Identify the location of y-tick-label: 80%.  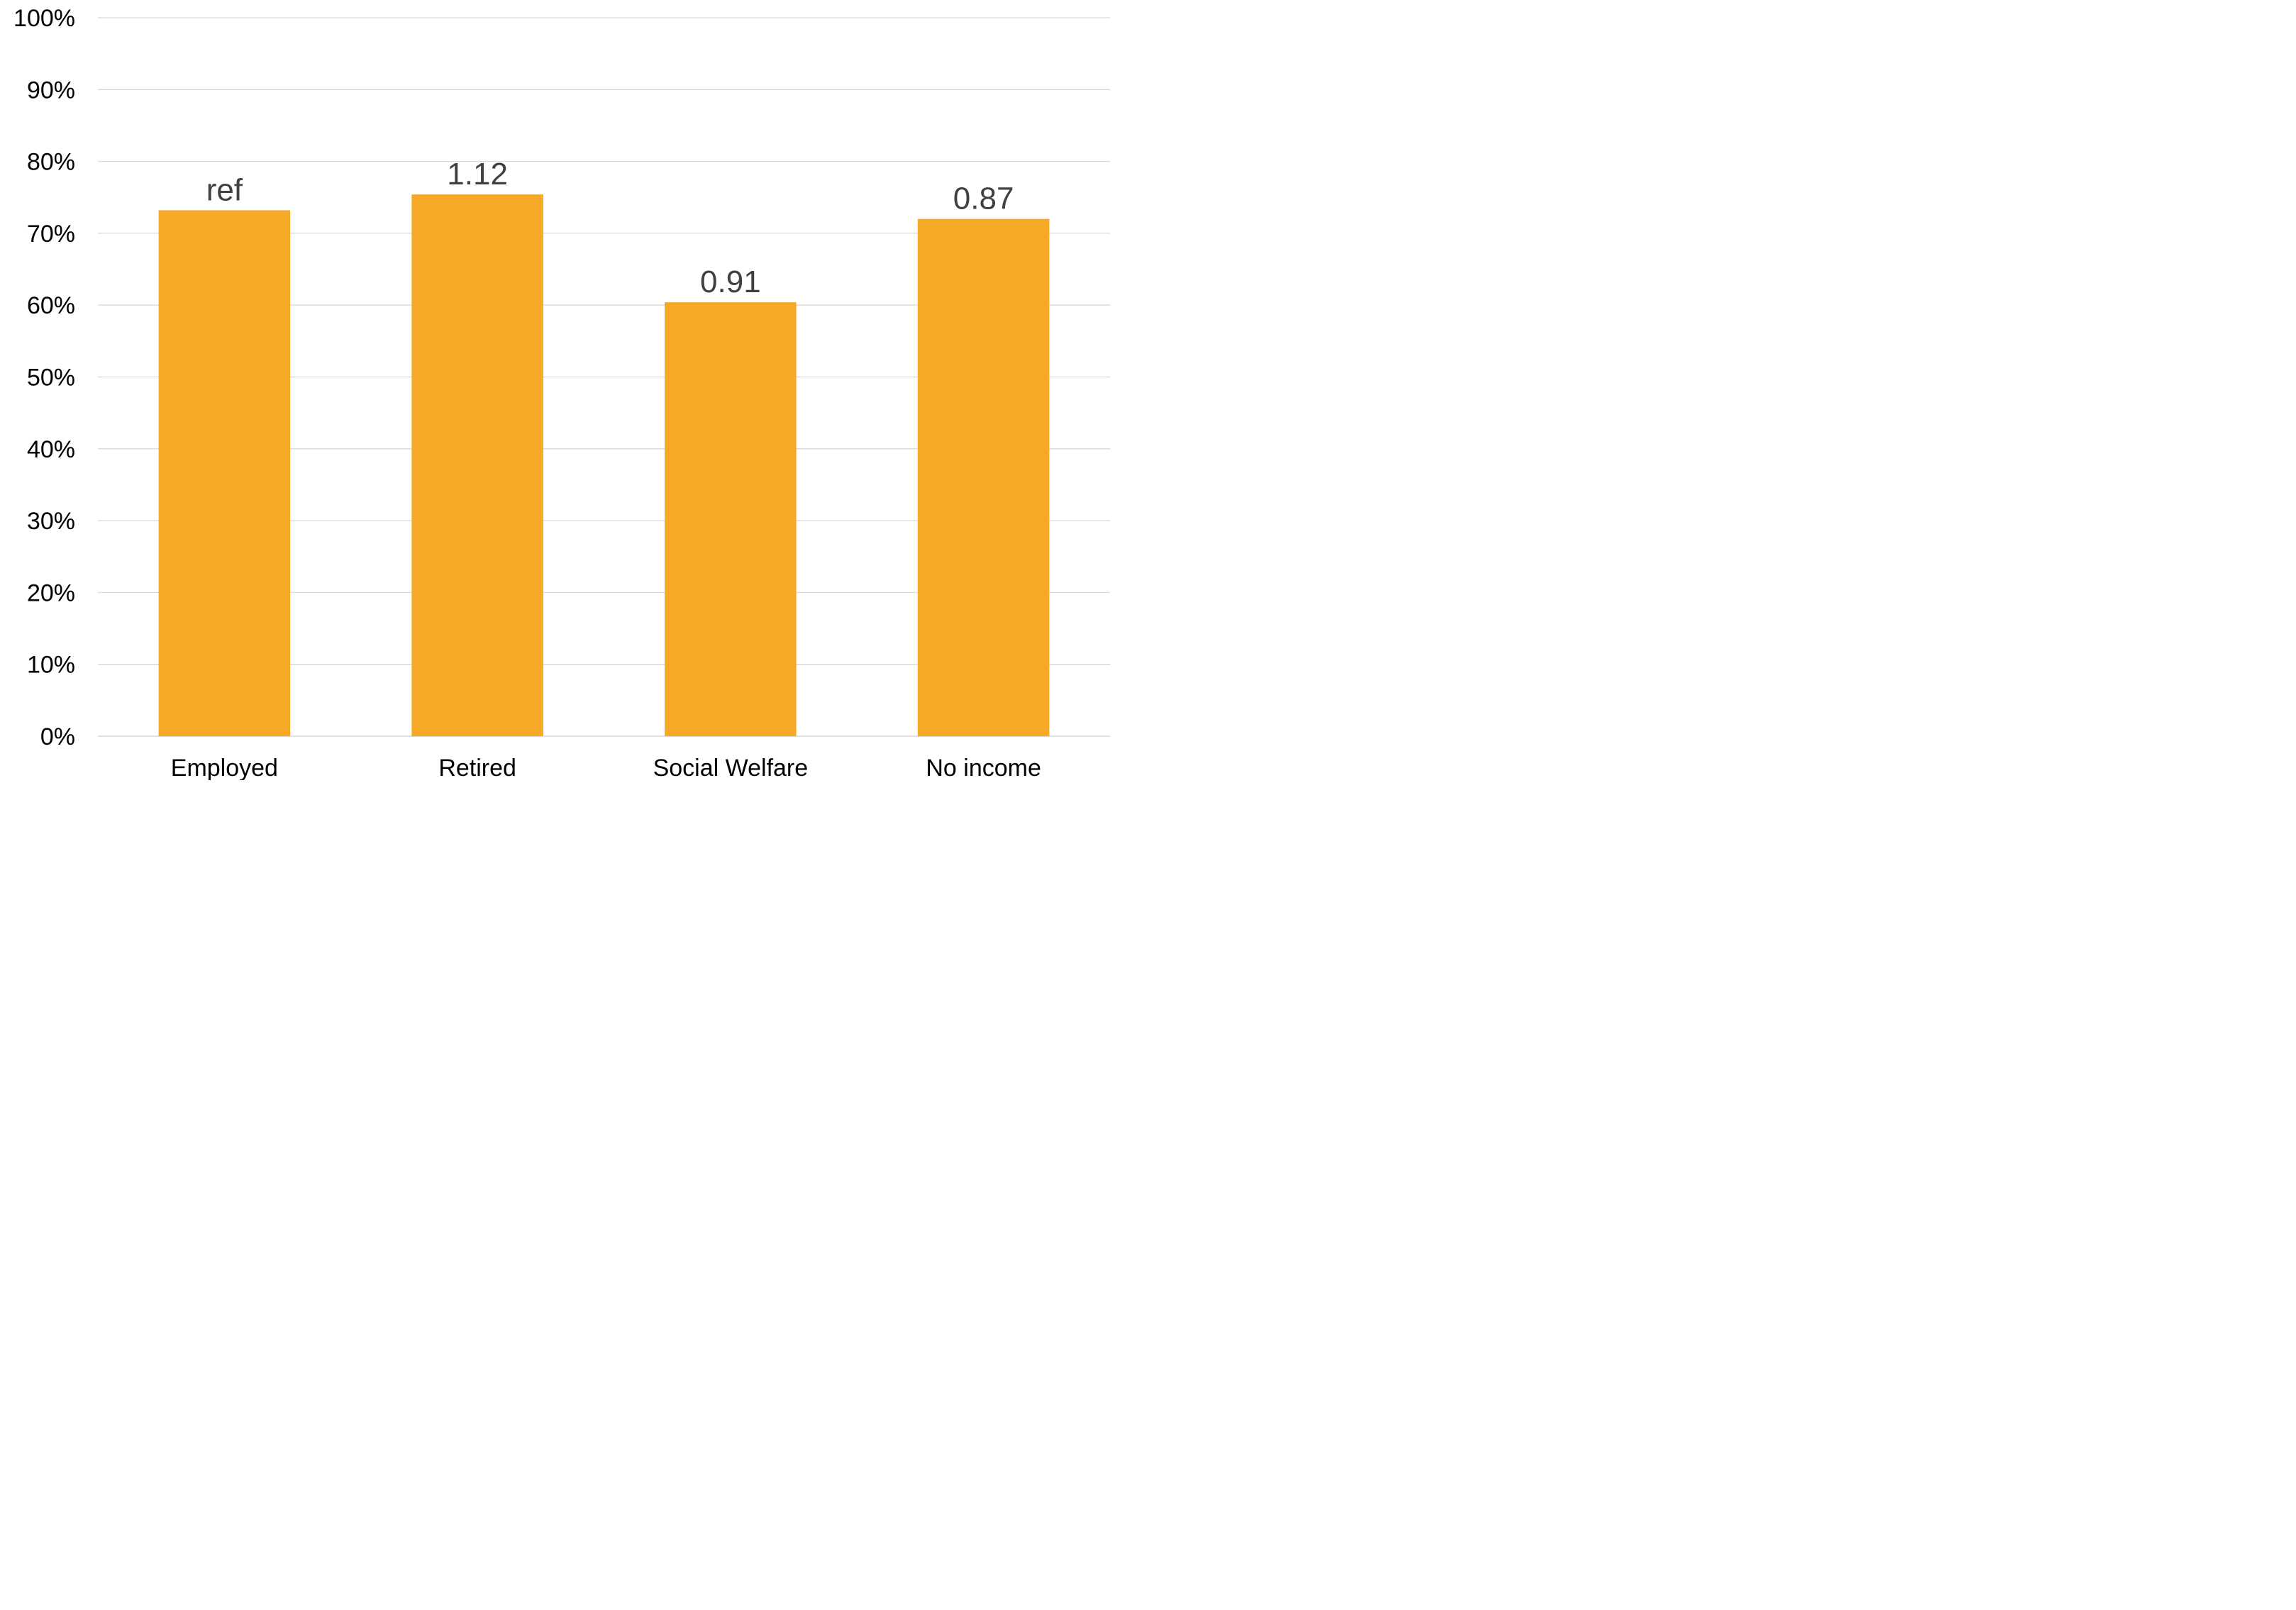
(51, 162).